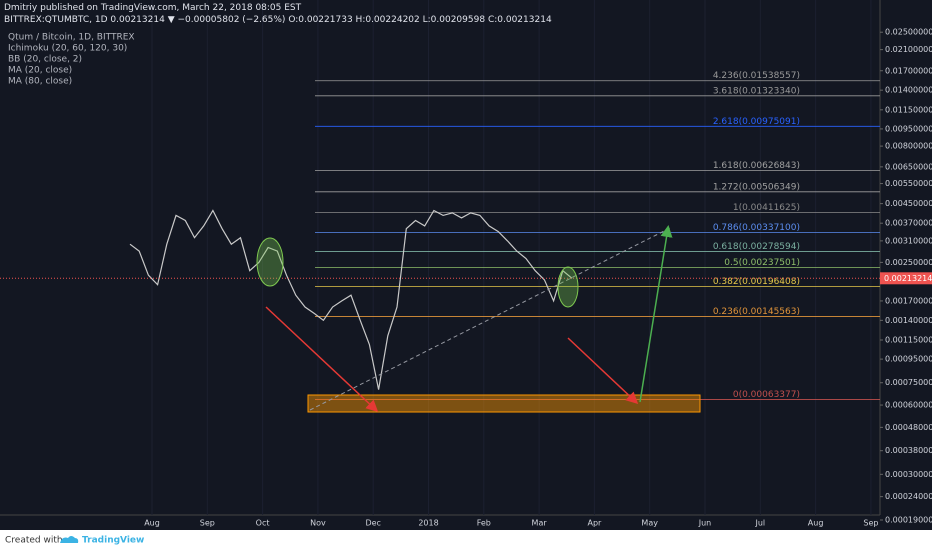 The width and height of the screenshot is (932, 550). What do you see at coordinates (756, 228) in the screenshot?
I see `fib-label: 0.786(0.00337100)` at bounding box center [756, 228].